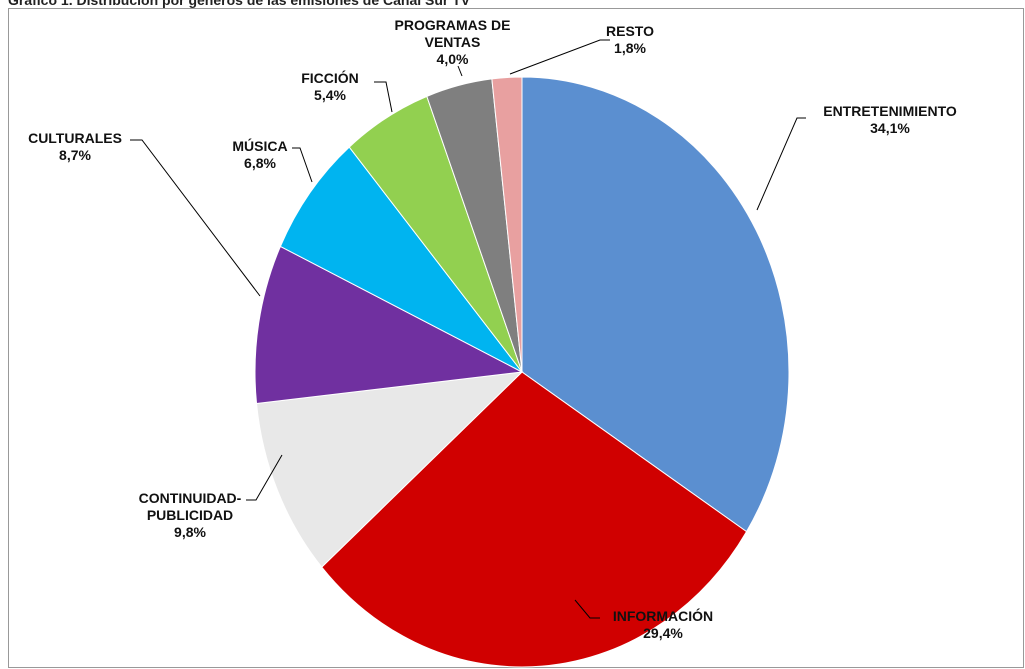 The width and height of the screenshot is (1025, 669). Describe the element at coordinates (452, 33) in the screenshot. I see `category-label: PROGRAMAS DE VENTAS` at that location.